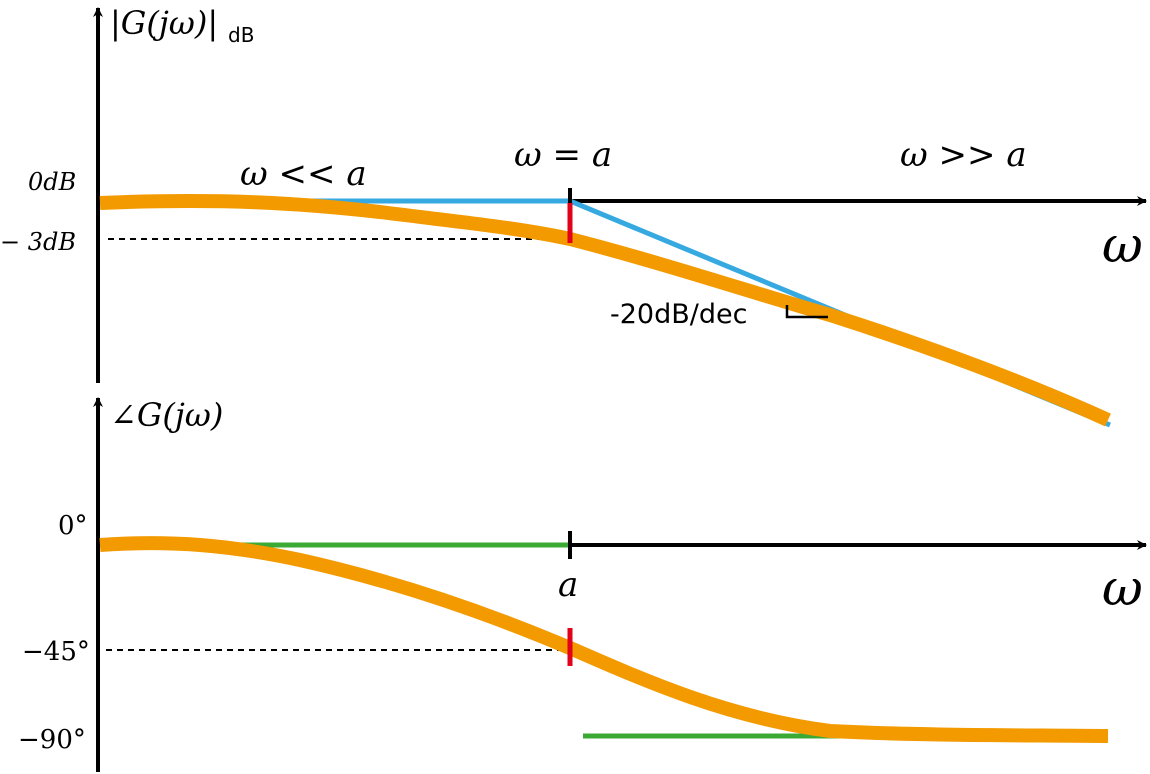  Describe the element at coordinates (963, 155) in the screenshot. I see `region-label-high: ω >> a` at that location.